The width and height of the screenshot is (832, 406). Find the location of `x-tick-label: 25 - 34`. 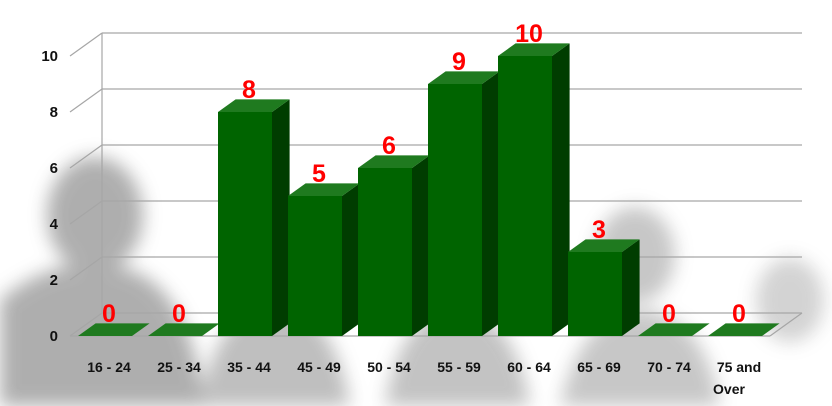

x-tick-label: 25 - 34 is located at coordinates (179, 367).